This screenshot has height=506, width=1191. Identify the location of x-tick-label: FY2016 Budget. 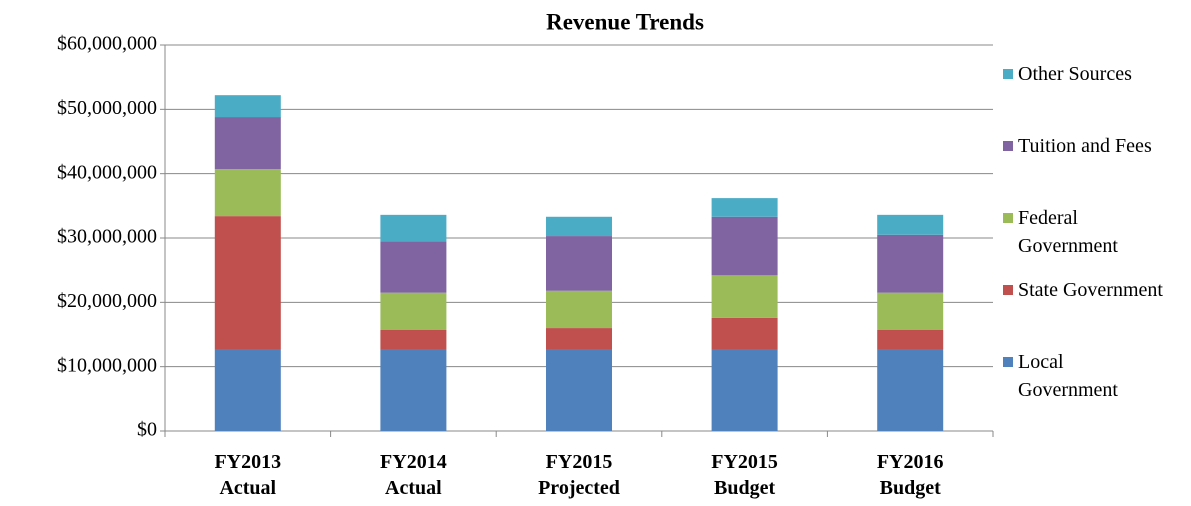
(910, 475).